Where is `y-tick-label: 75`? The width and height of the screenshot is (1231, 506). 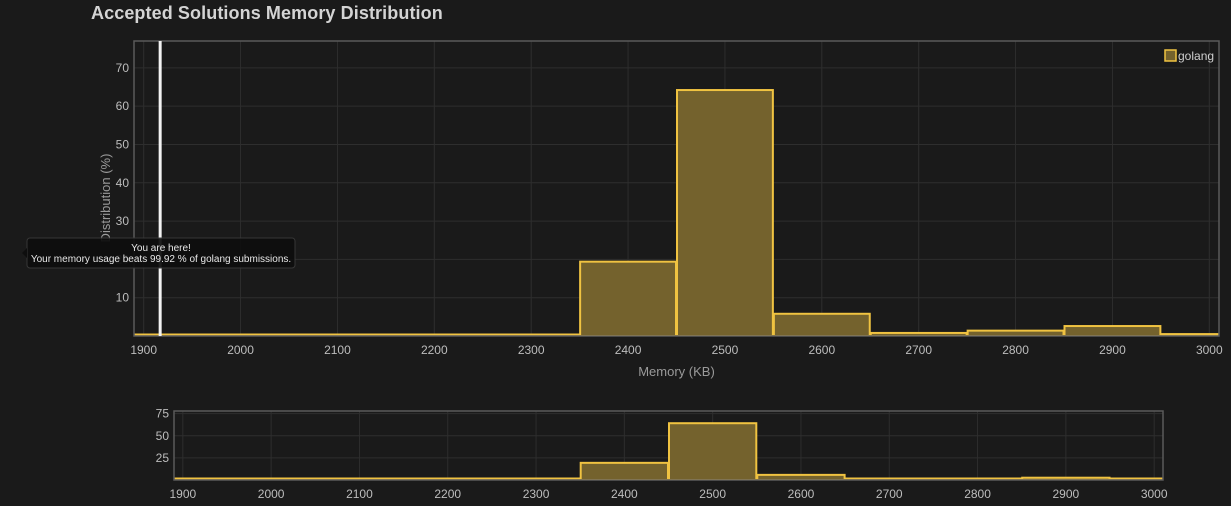
y-tick-label: 75 is located at coordinates (163, 414).